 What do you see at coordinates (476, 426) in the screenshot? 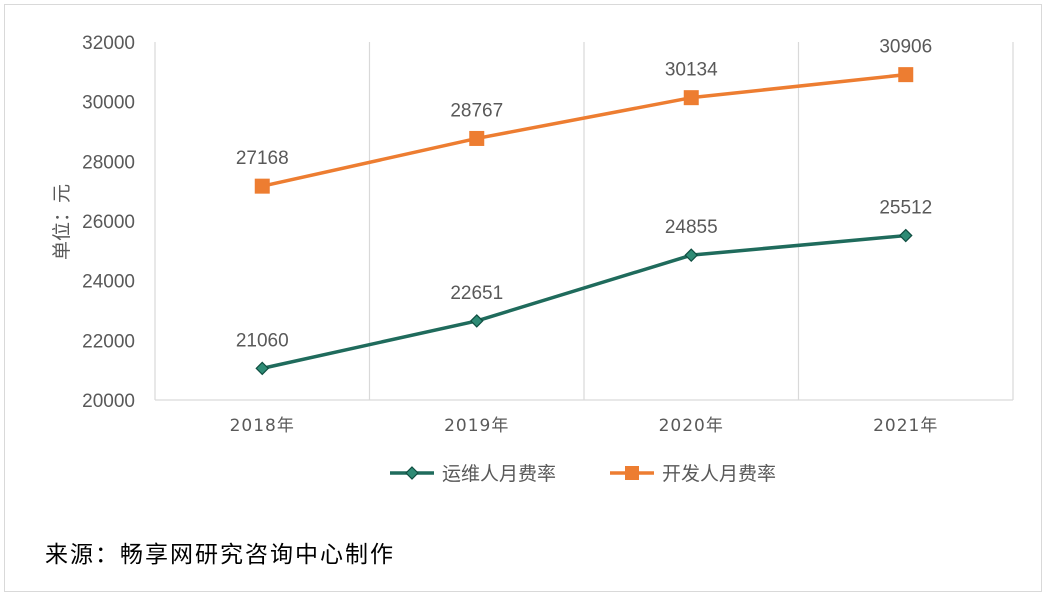
I see `x-tick-label: 2019年` at bounding box center [476, 426].